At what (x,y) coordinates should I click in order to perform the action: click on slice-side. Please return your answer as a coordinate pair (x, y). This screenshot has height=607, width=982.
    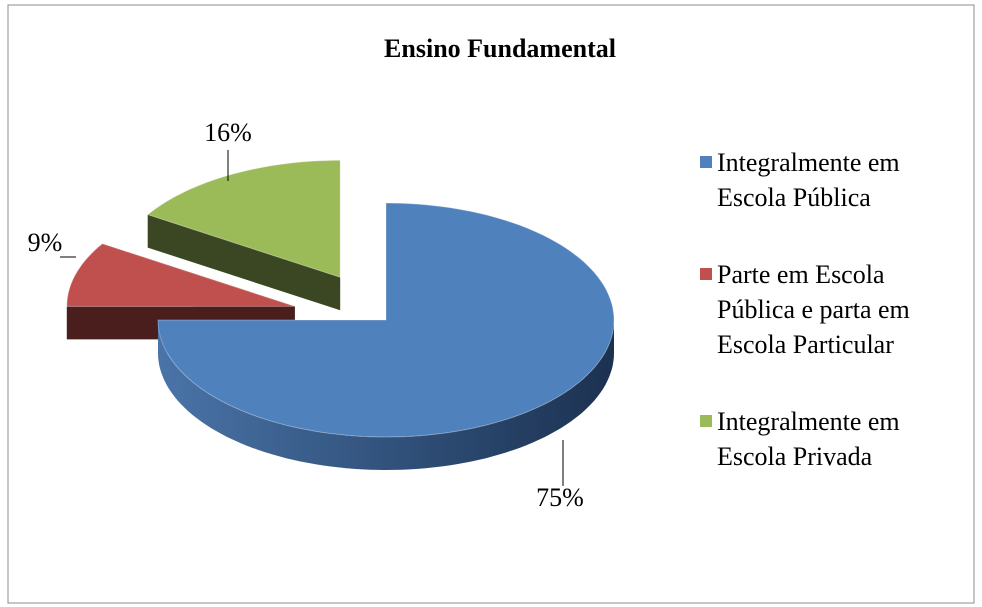
    Looking at the image, I should click on (244, 262).